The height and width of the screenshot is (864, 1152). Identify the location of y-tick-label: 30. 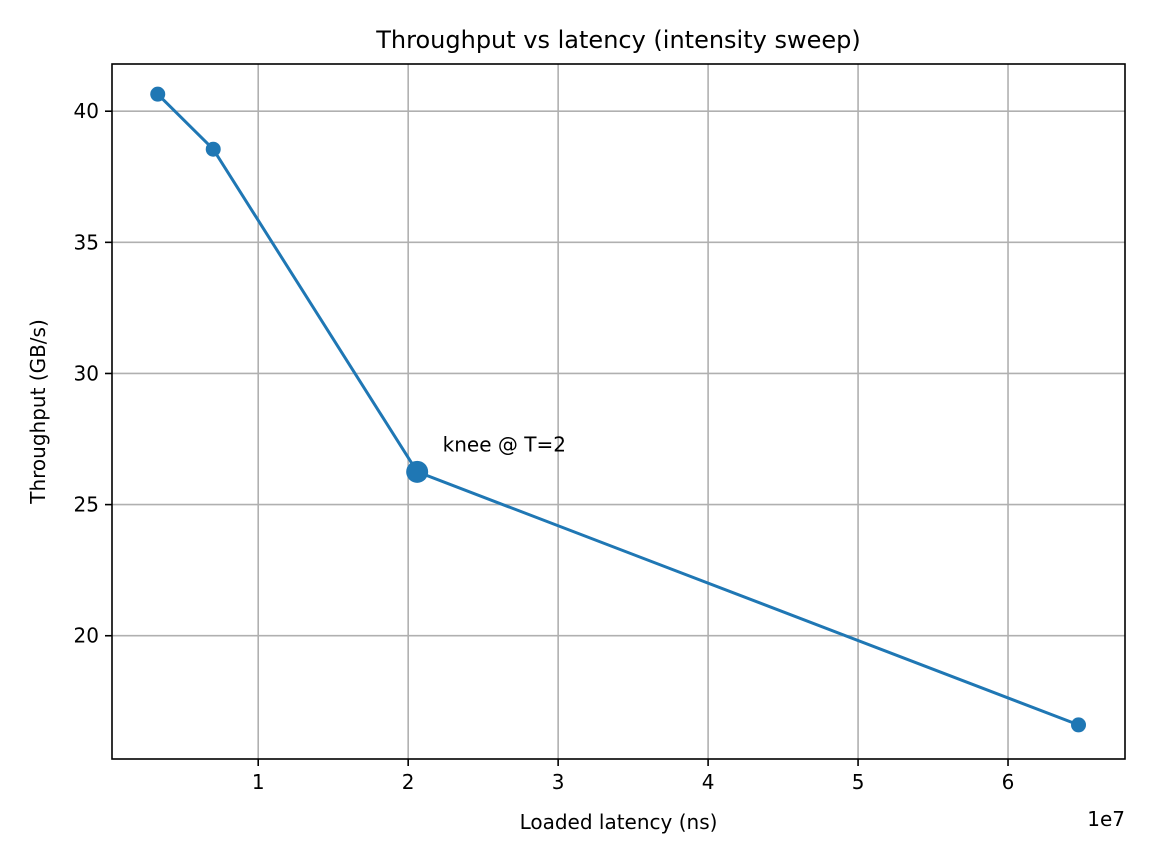
(86, 373).